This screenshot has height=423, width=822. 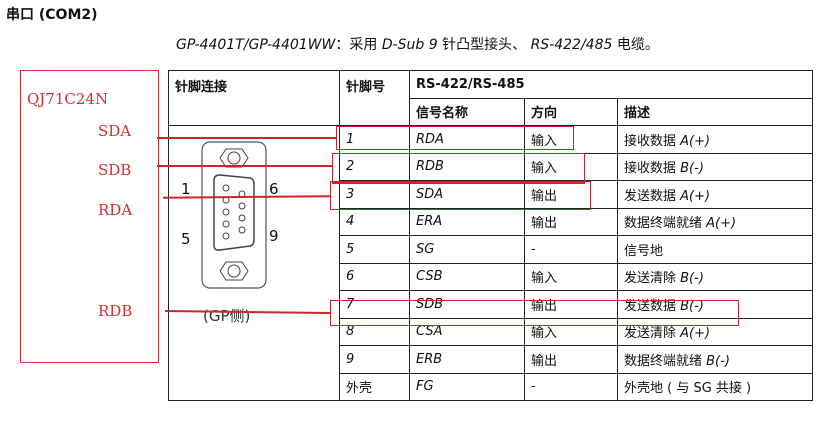 What do you see at coordinates (115, 210) in the screenshot?
I see `signal-label-rda: RDA` at bounding box center [115, 210].